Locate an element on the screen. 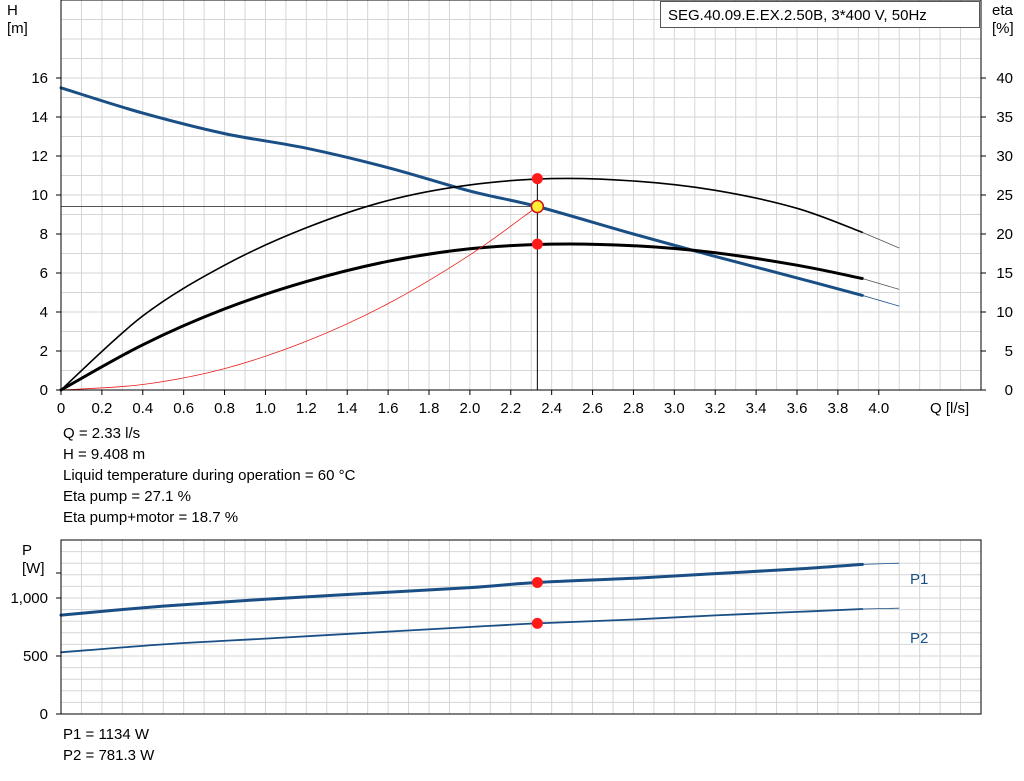 This screenshot has width=1024, height=781. chart-title: SEG.40.09.E.EX.2.50B, 3*400 V, 50Hz is located at coordinates (820, 14).